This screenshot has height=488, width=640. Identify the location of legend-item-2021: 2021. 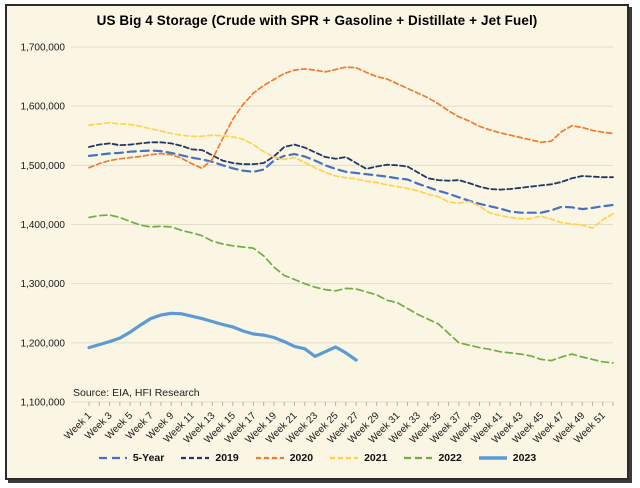
(358, 458).